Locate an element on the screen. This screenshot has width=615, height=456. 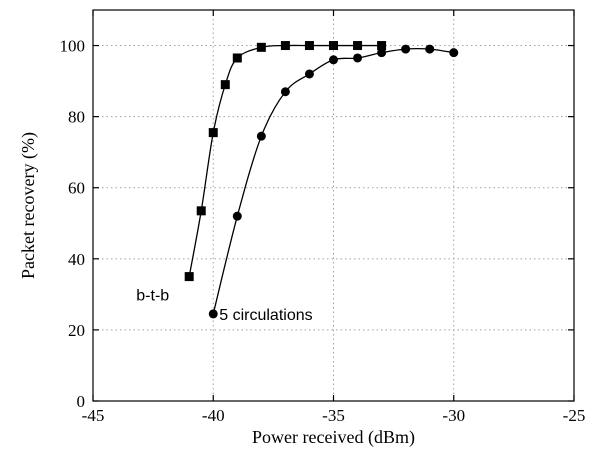
y-tick-label: 20 is located at coordinates (76, 330).